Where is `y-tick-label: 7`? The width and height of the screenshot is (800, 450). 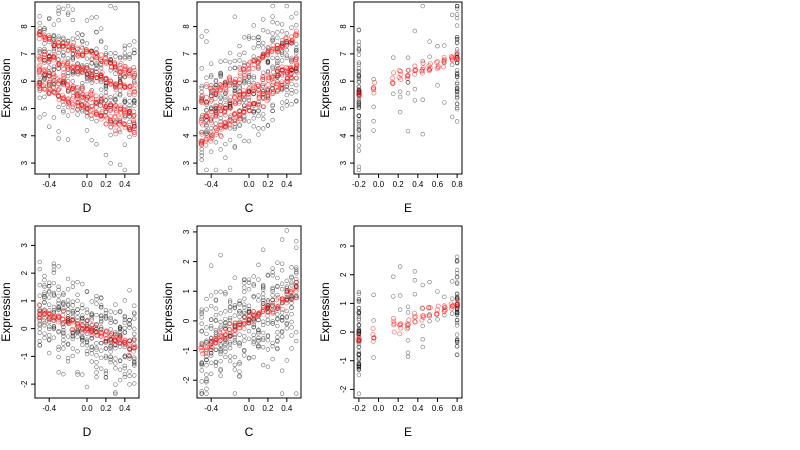
y-tick-label: 7 is located at coordinates (343, 53).